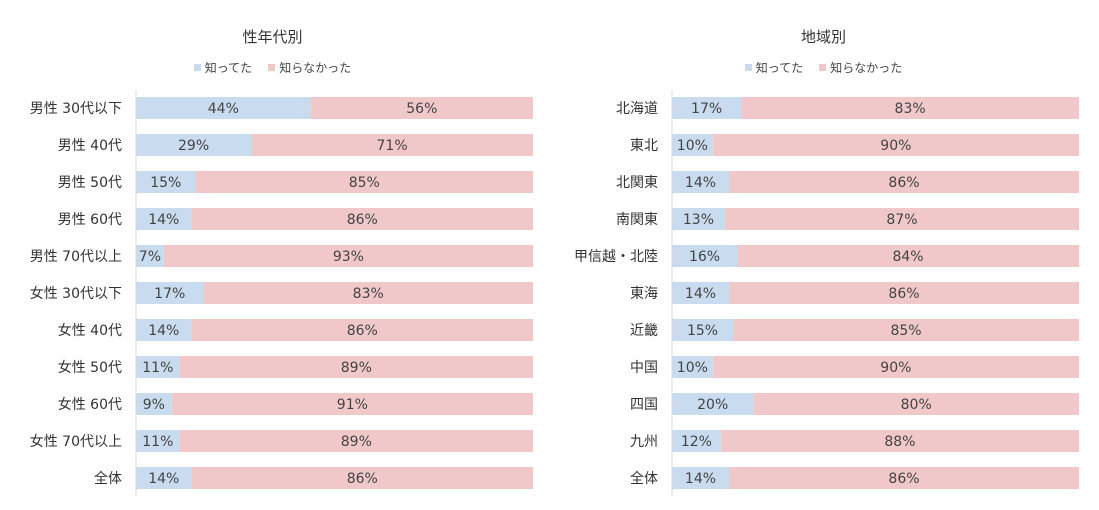 The width and height of the screenshot is (1099, 510). Describe the element at coordinates (76, 441) in the screenshot. I see `category-label: 女性 70代以上` at that location.